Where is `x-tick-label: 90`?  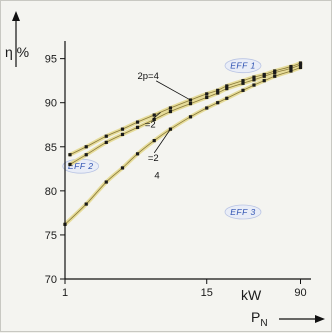 x-tick-label: 90 is located at coordinates (300, 293).